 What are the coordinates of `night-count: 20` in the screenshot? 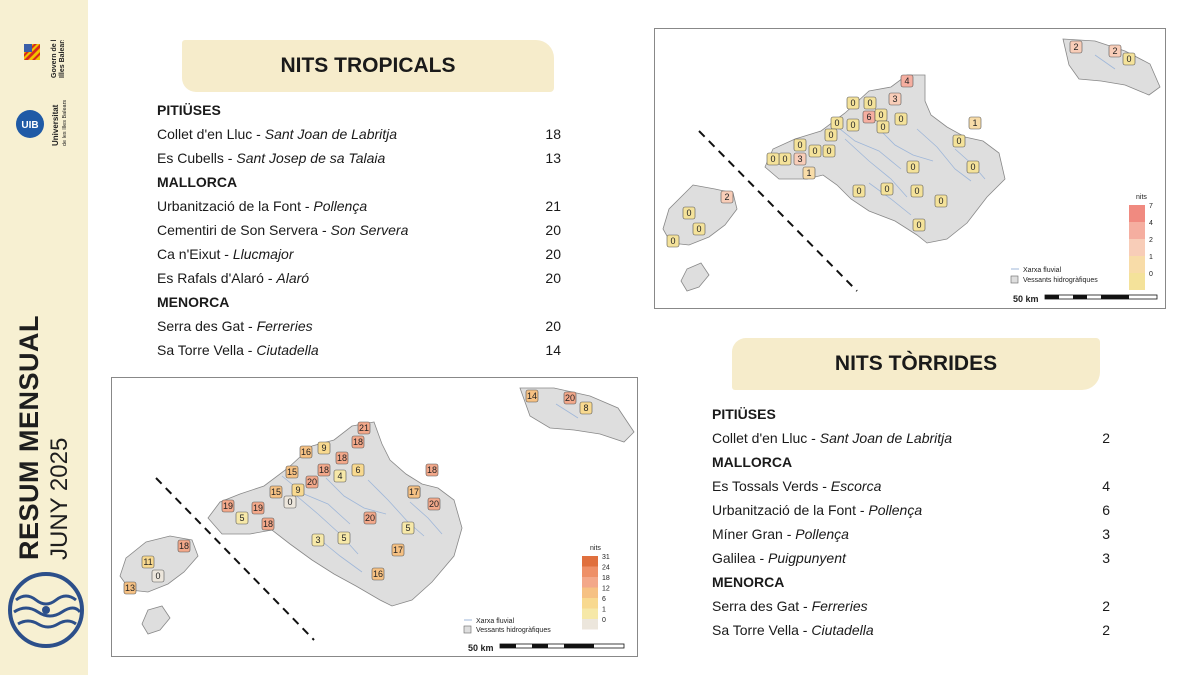 It's located at (553, 230).